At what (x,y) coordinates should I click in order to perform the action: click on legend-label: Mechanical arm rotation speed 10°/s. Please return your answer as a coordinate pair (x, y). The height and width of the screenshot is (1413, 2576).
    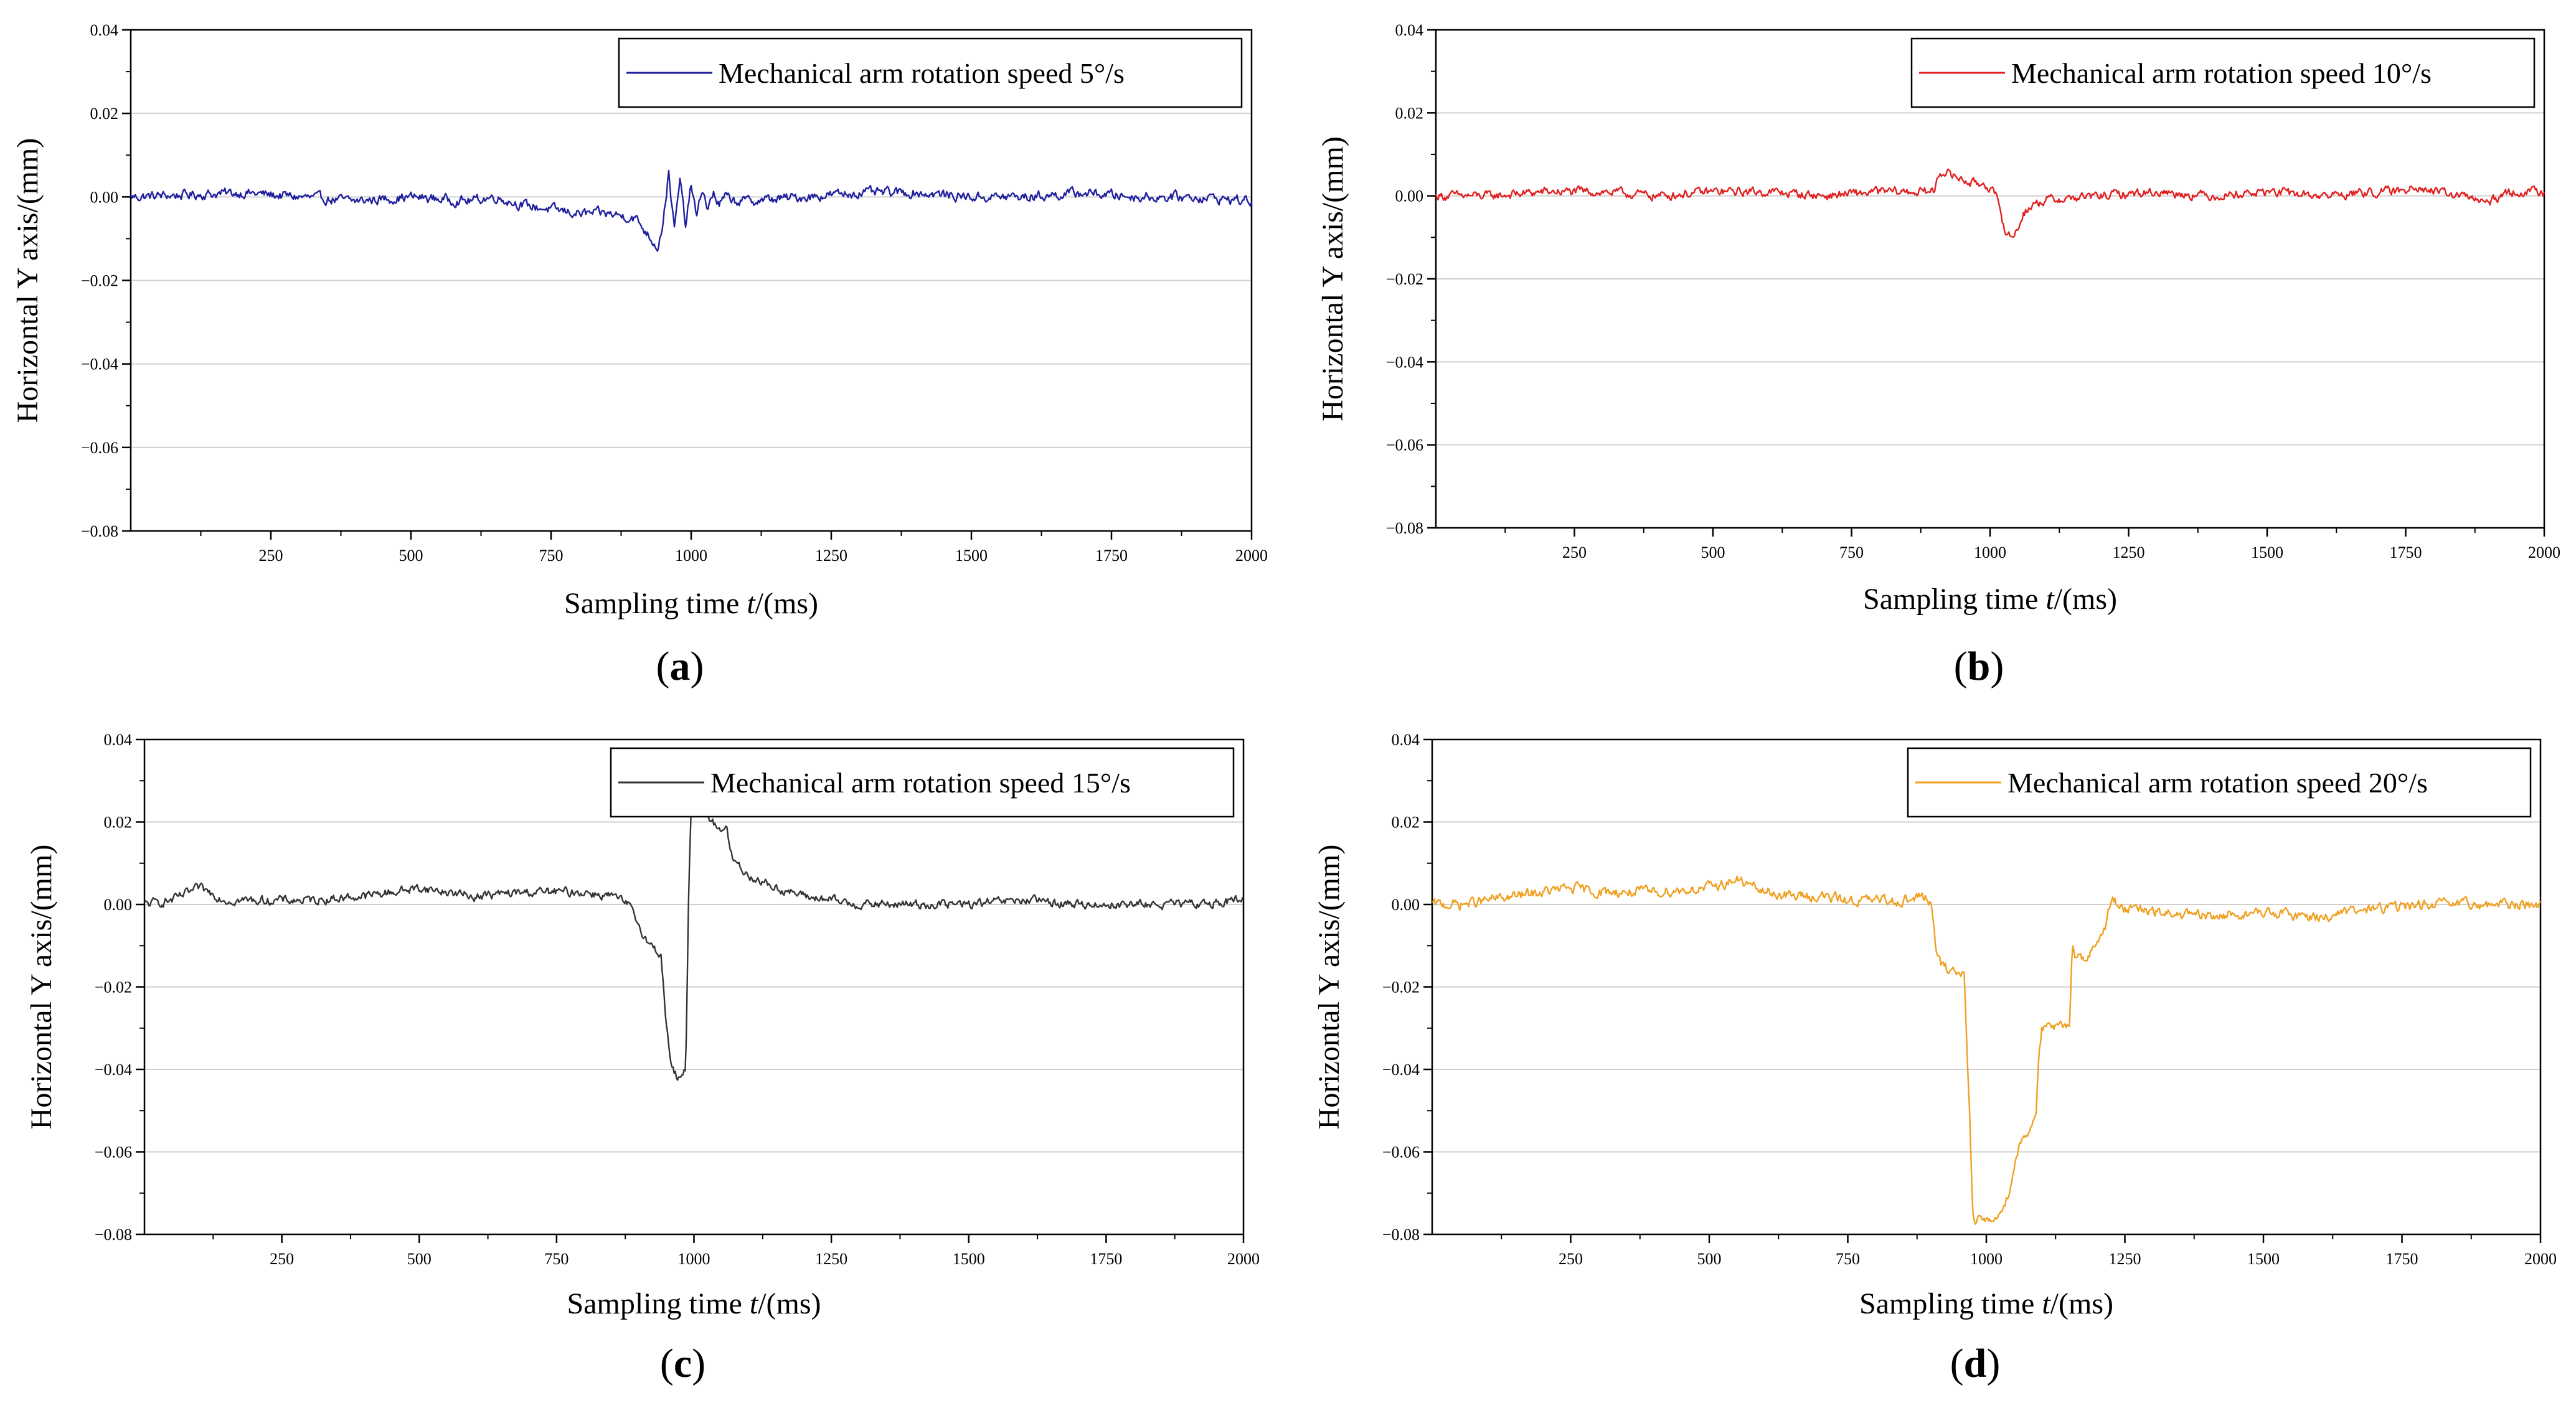
    Looking at the image, I should click on (2221, 73).